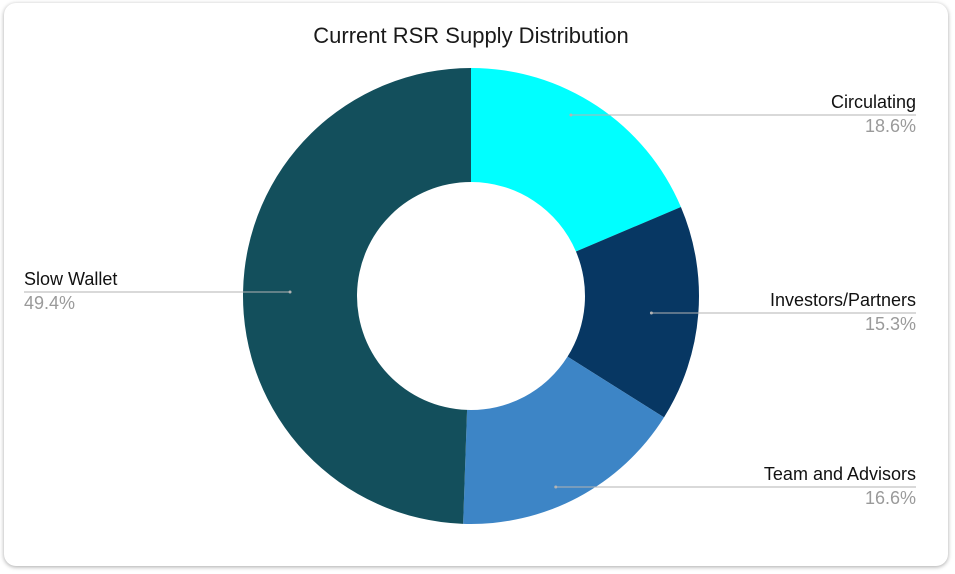 The width and height of the screenshot is (955, 574). I want to click on slice-circulating, so click(576, 160).